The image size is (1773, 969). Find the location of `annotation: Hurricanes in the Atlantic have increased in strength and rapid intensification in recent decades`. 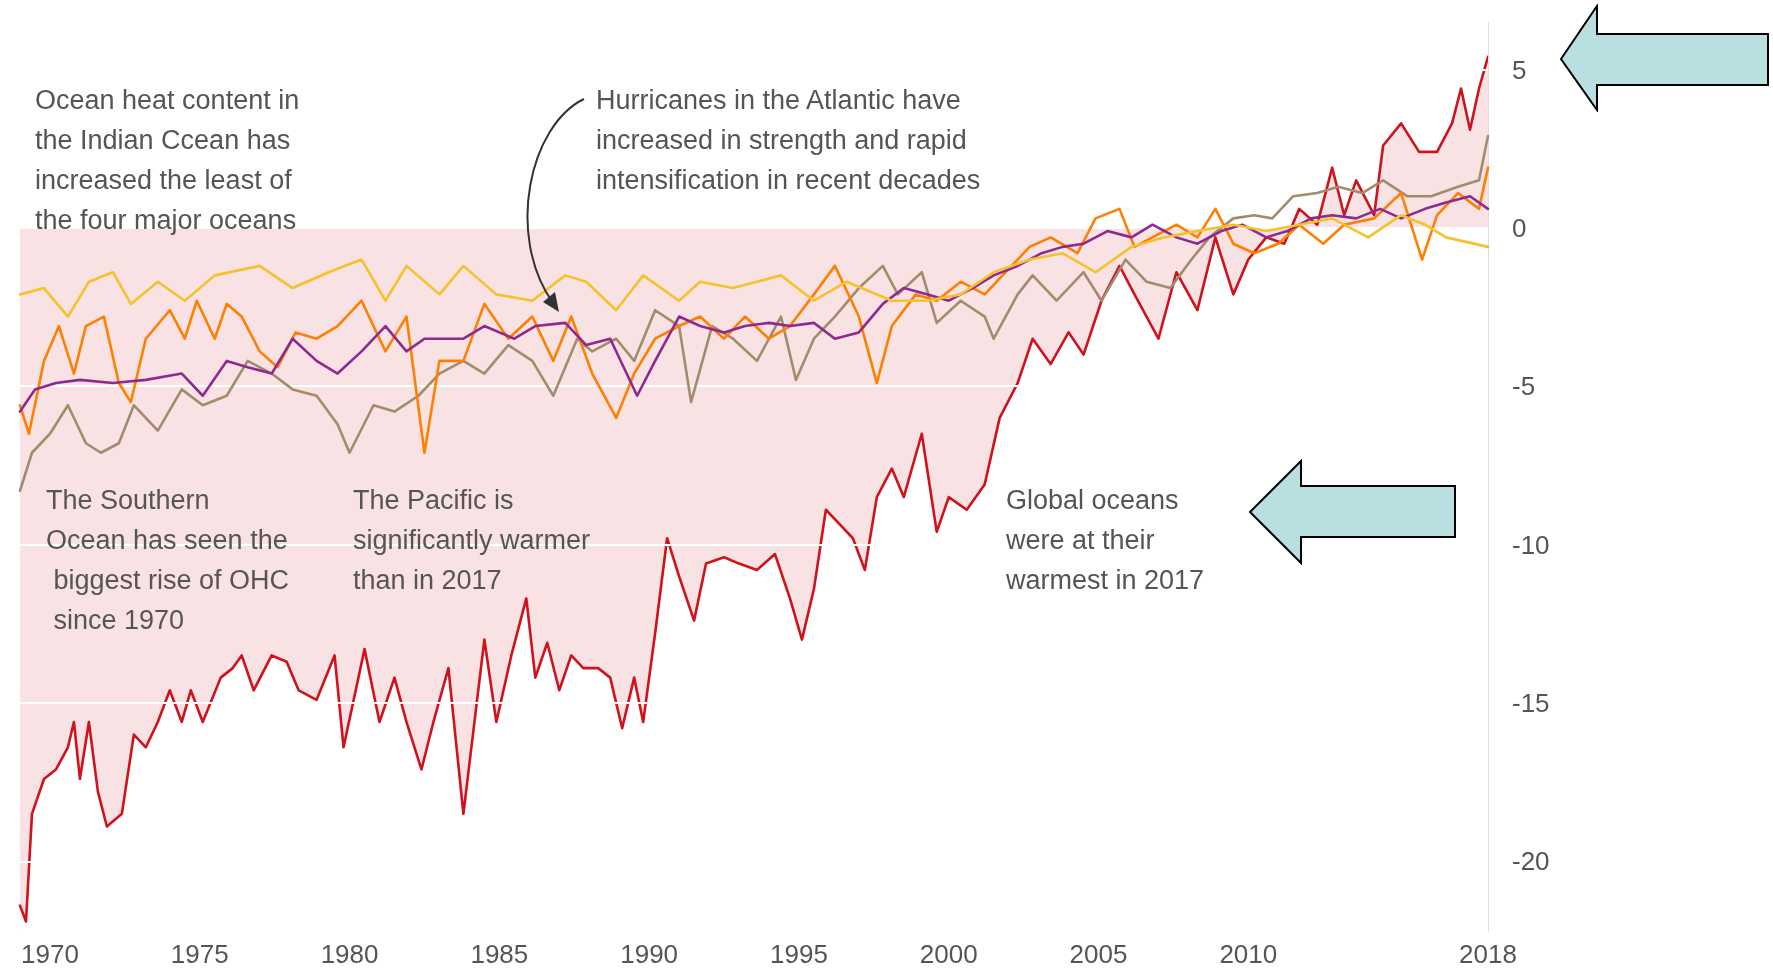

annotation: Hurricanes in the Atlantic have increased in strength and rapid intensification in recent decades is located at coordinates (788, 140).